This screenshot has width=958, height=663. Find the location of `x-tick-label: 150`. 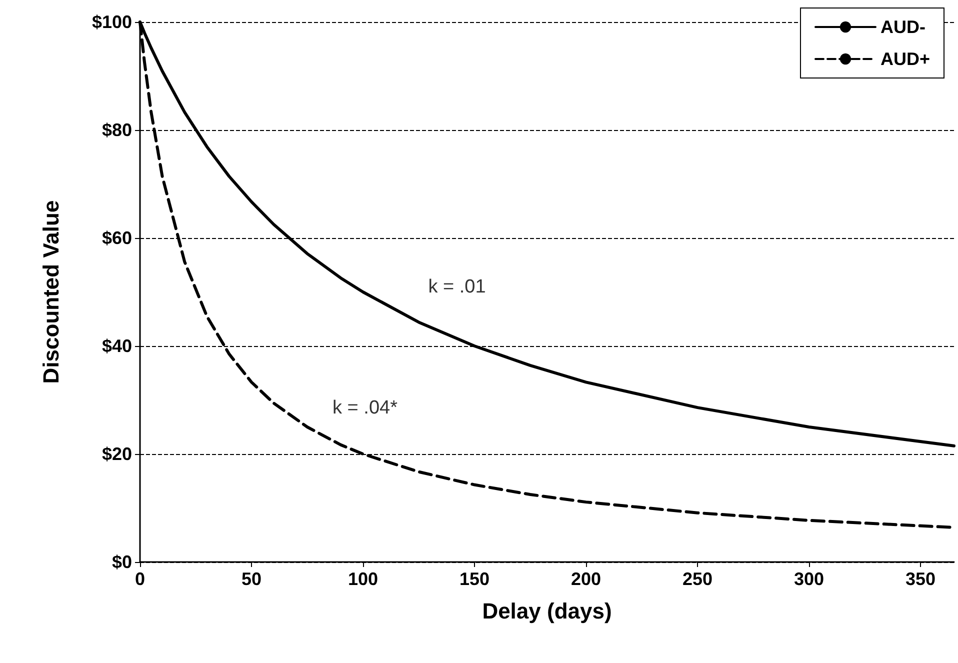

x-tick-label: 150 is located at coordinates (474, 579).